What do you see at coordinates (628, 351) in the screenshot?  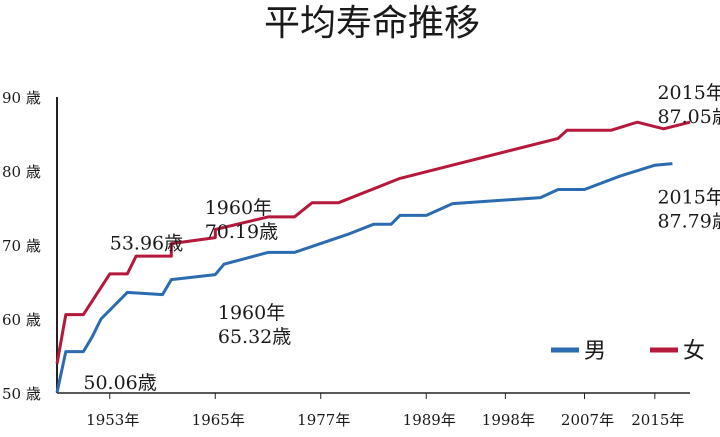 I see `legend: 男女` at bounding box center [628, 351].